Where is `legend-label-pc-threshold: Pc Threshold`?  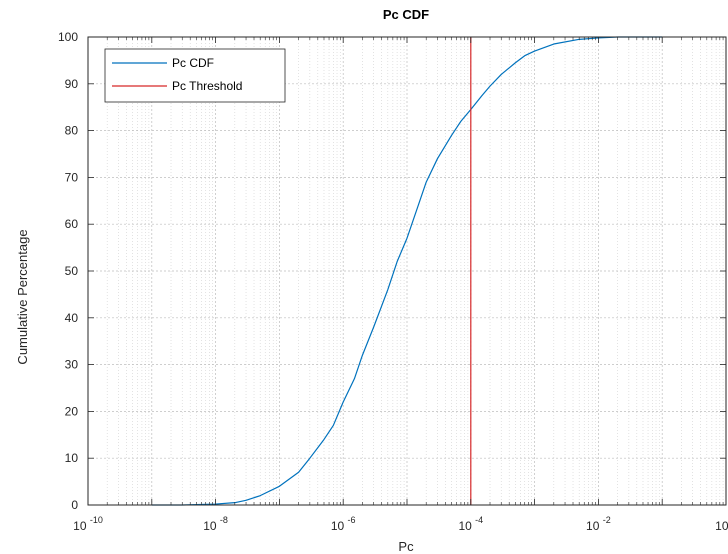 legend-label-pc-threshold: Pc Threshold is located at coordinates (207, 86).